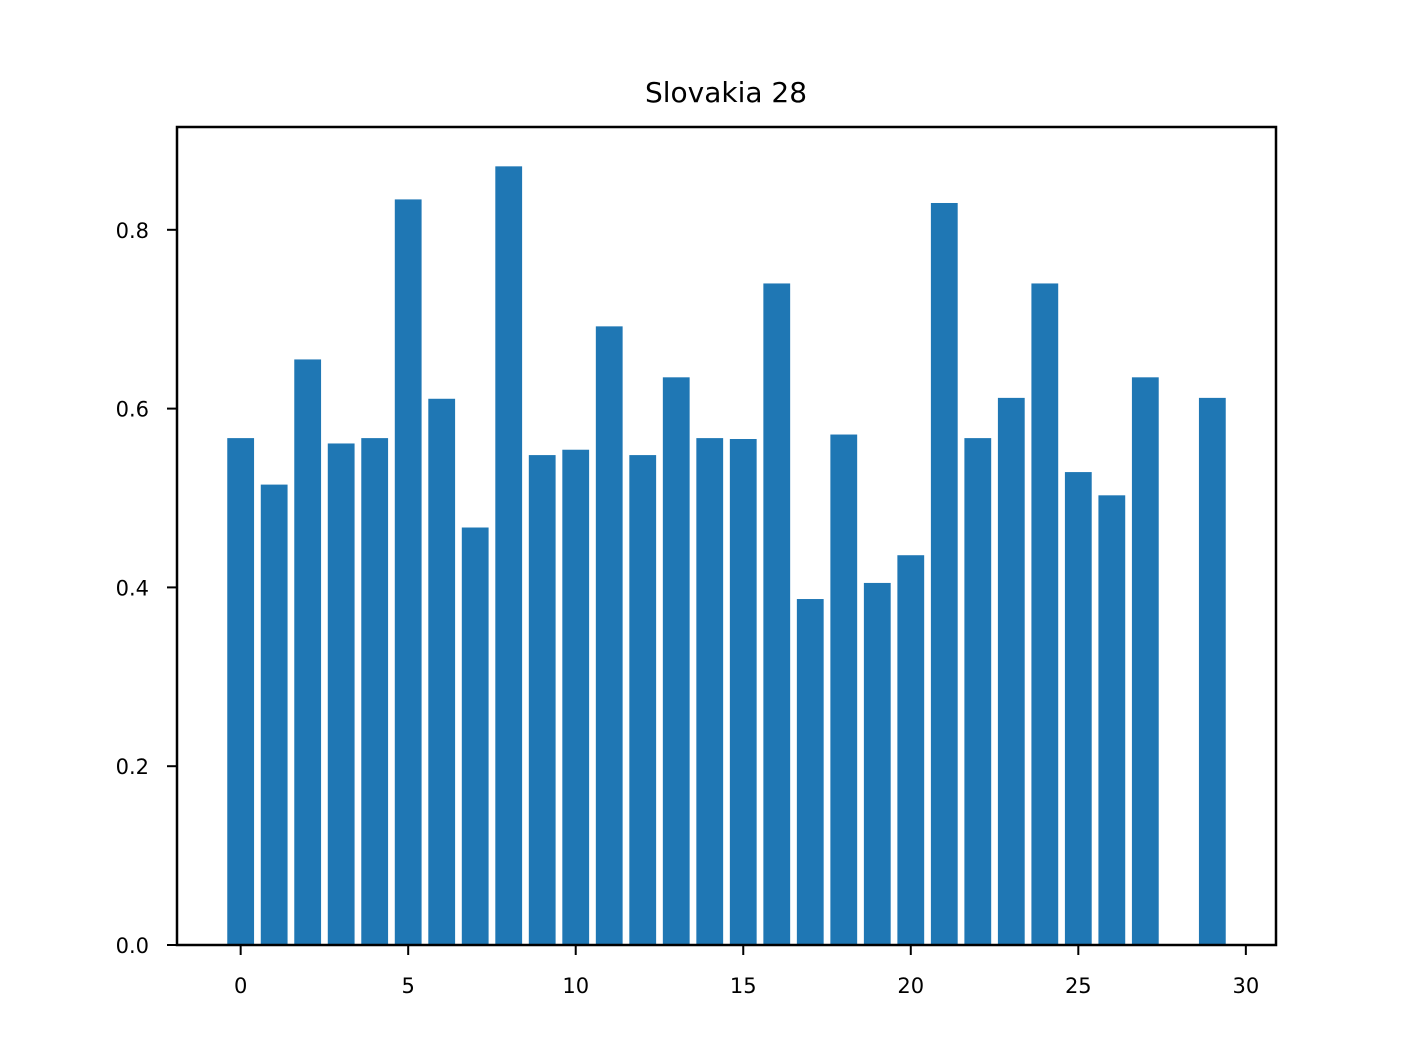 This screenshot has height=1062, width=1417. What do you see at coordinates (132, 231) in the screenshot?
I see `y-tick-label: 0.8` at bounding box center [132, 231].